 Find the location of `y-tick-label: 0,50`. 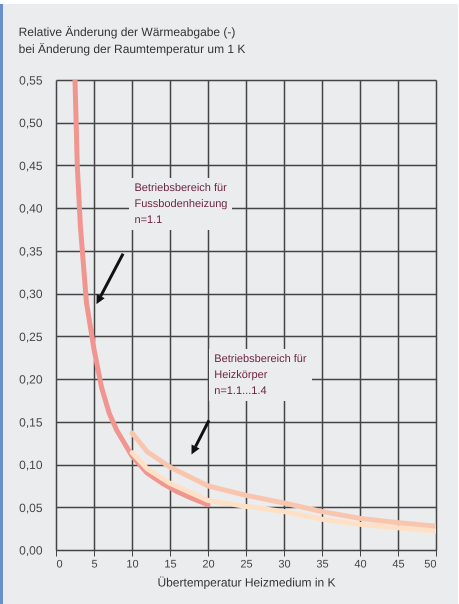

y-tick-label: 0,50 is located at coordinates (31, 123).